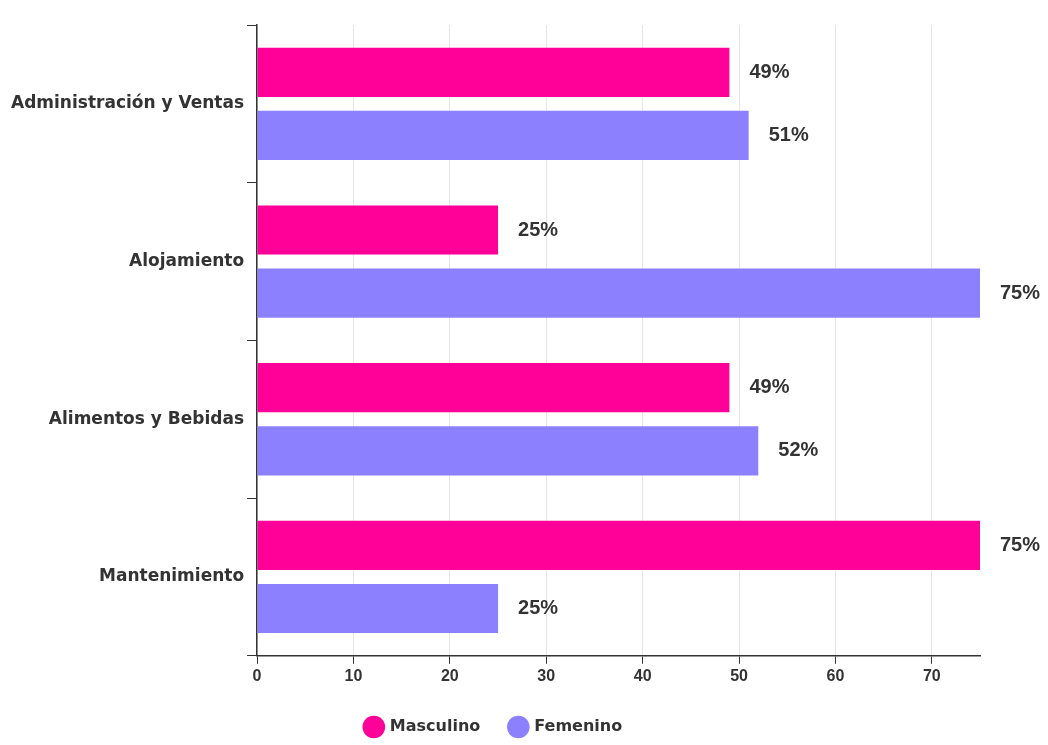 This screenshot has height=745, width=1048. Describe the element at coordinates (187, 259) in the screenshot. I see `y-tick-label: Alojamiento` at that location.